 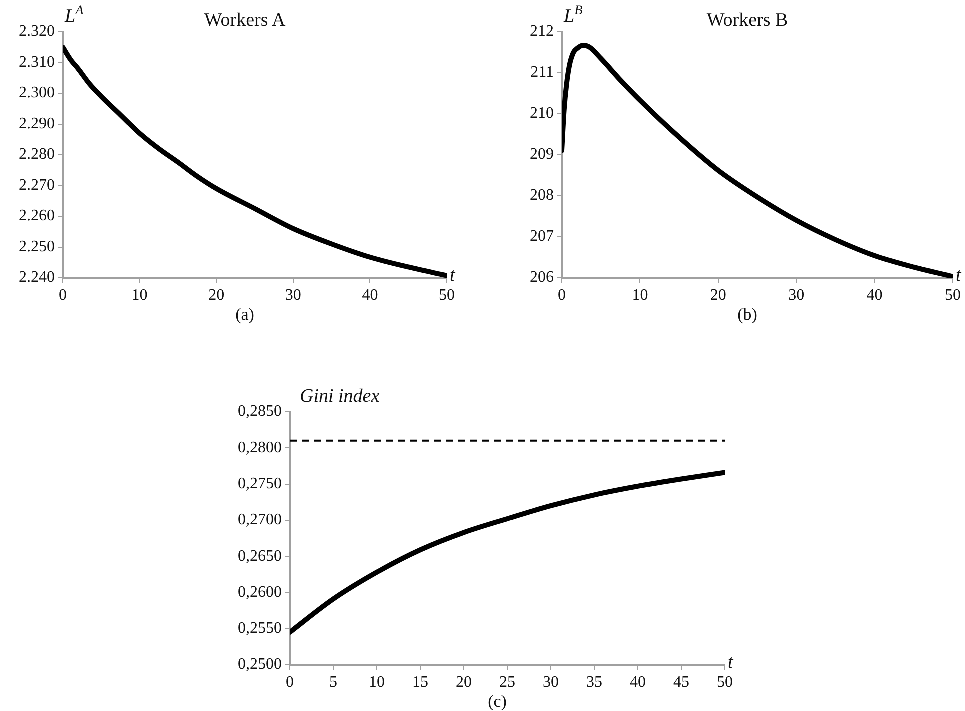 I want to click on y-tick-label: 0,2800, so click(x=260, y=447).